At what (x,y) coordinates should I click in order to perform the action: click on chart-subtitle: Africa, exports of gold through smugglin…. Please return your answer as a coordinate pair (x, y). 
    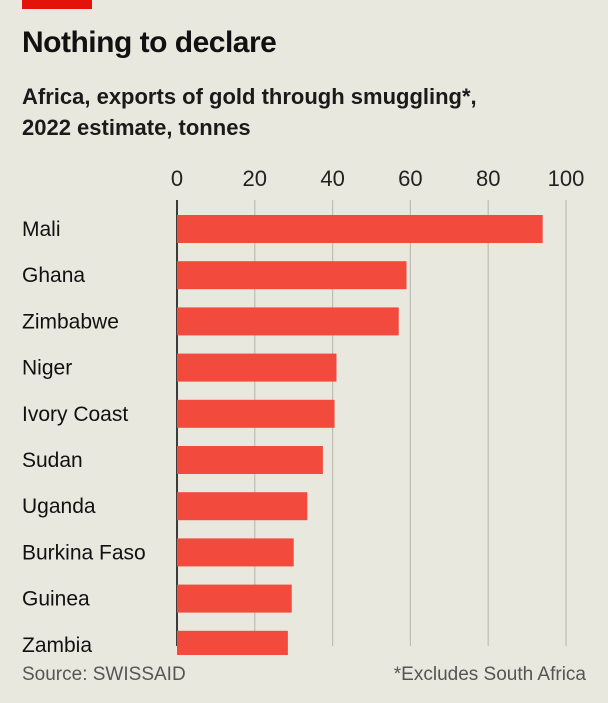
    Looking at the image, I should click on (307, 112).